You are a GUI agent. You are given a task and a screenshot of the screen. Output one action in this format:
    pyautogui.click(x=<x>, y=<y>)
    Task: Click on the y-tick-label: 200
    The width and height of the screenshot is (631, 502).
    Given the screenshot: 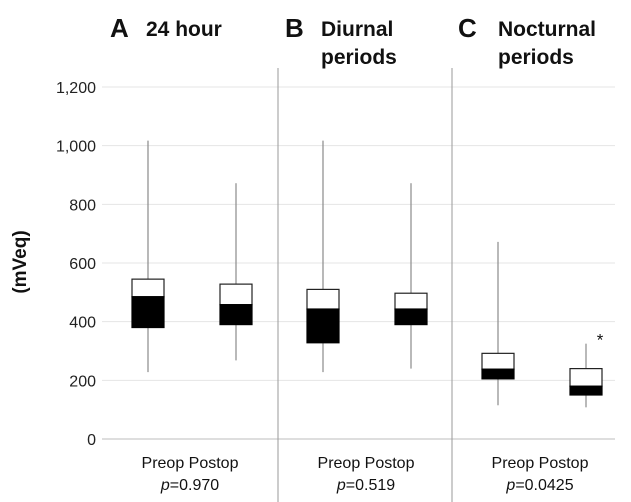 What is the action you would take?
    pyautogui.click(x=82, y=381)
    